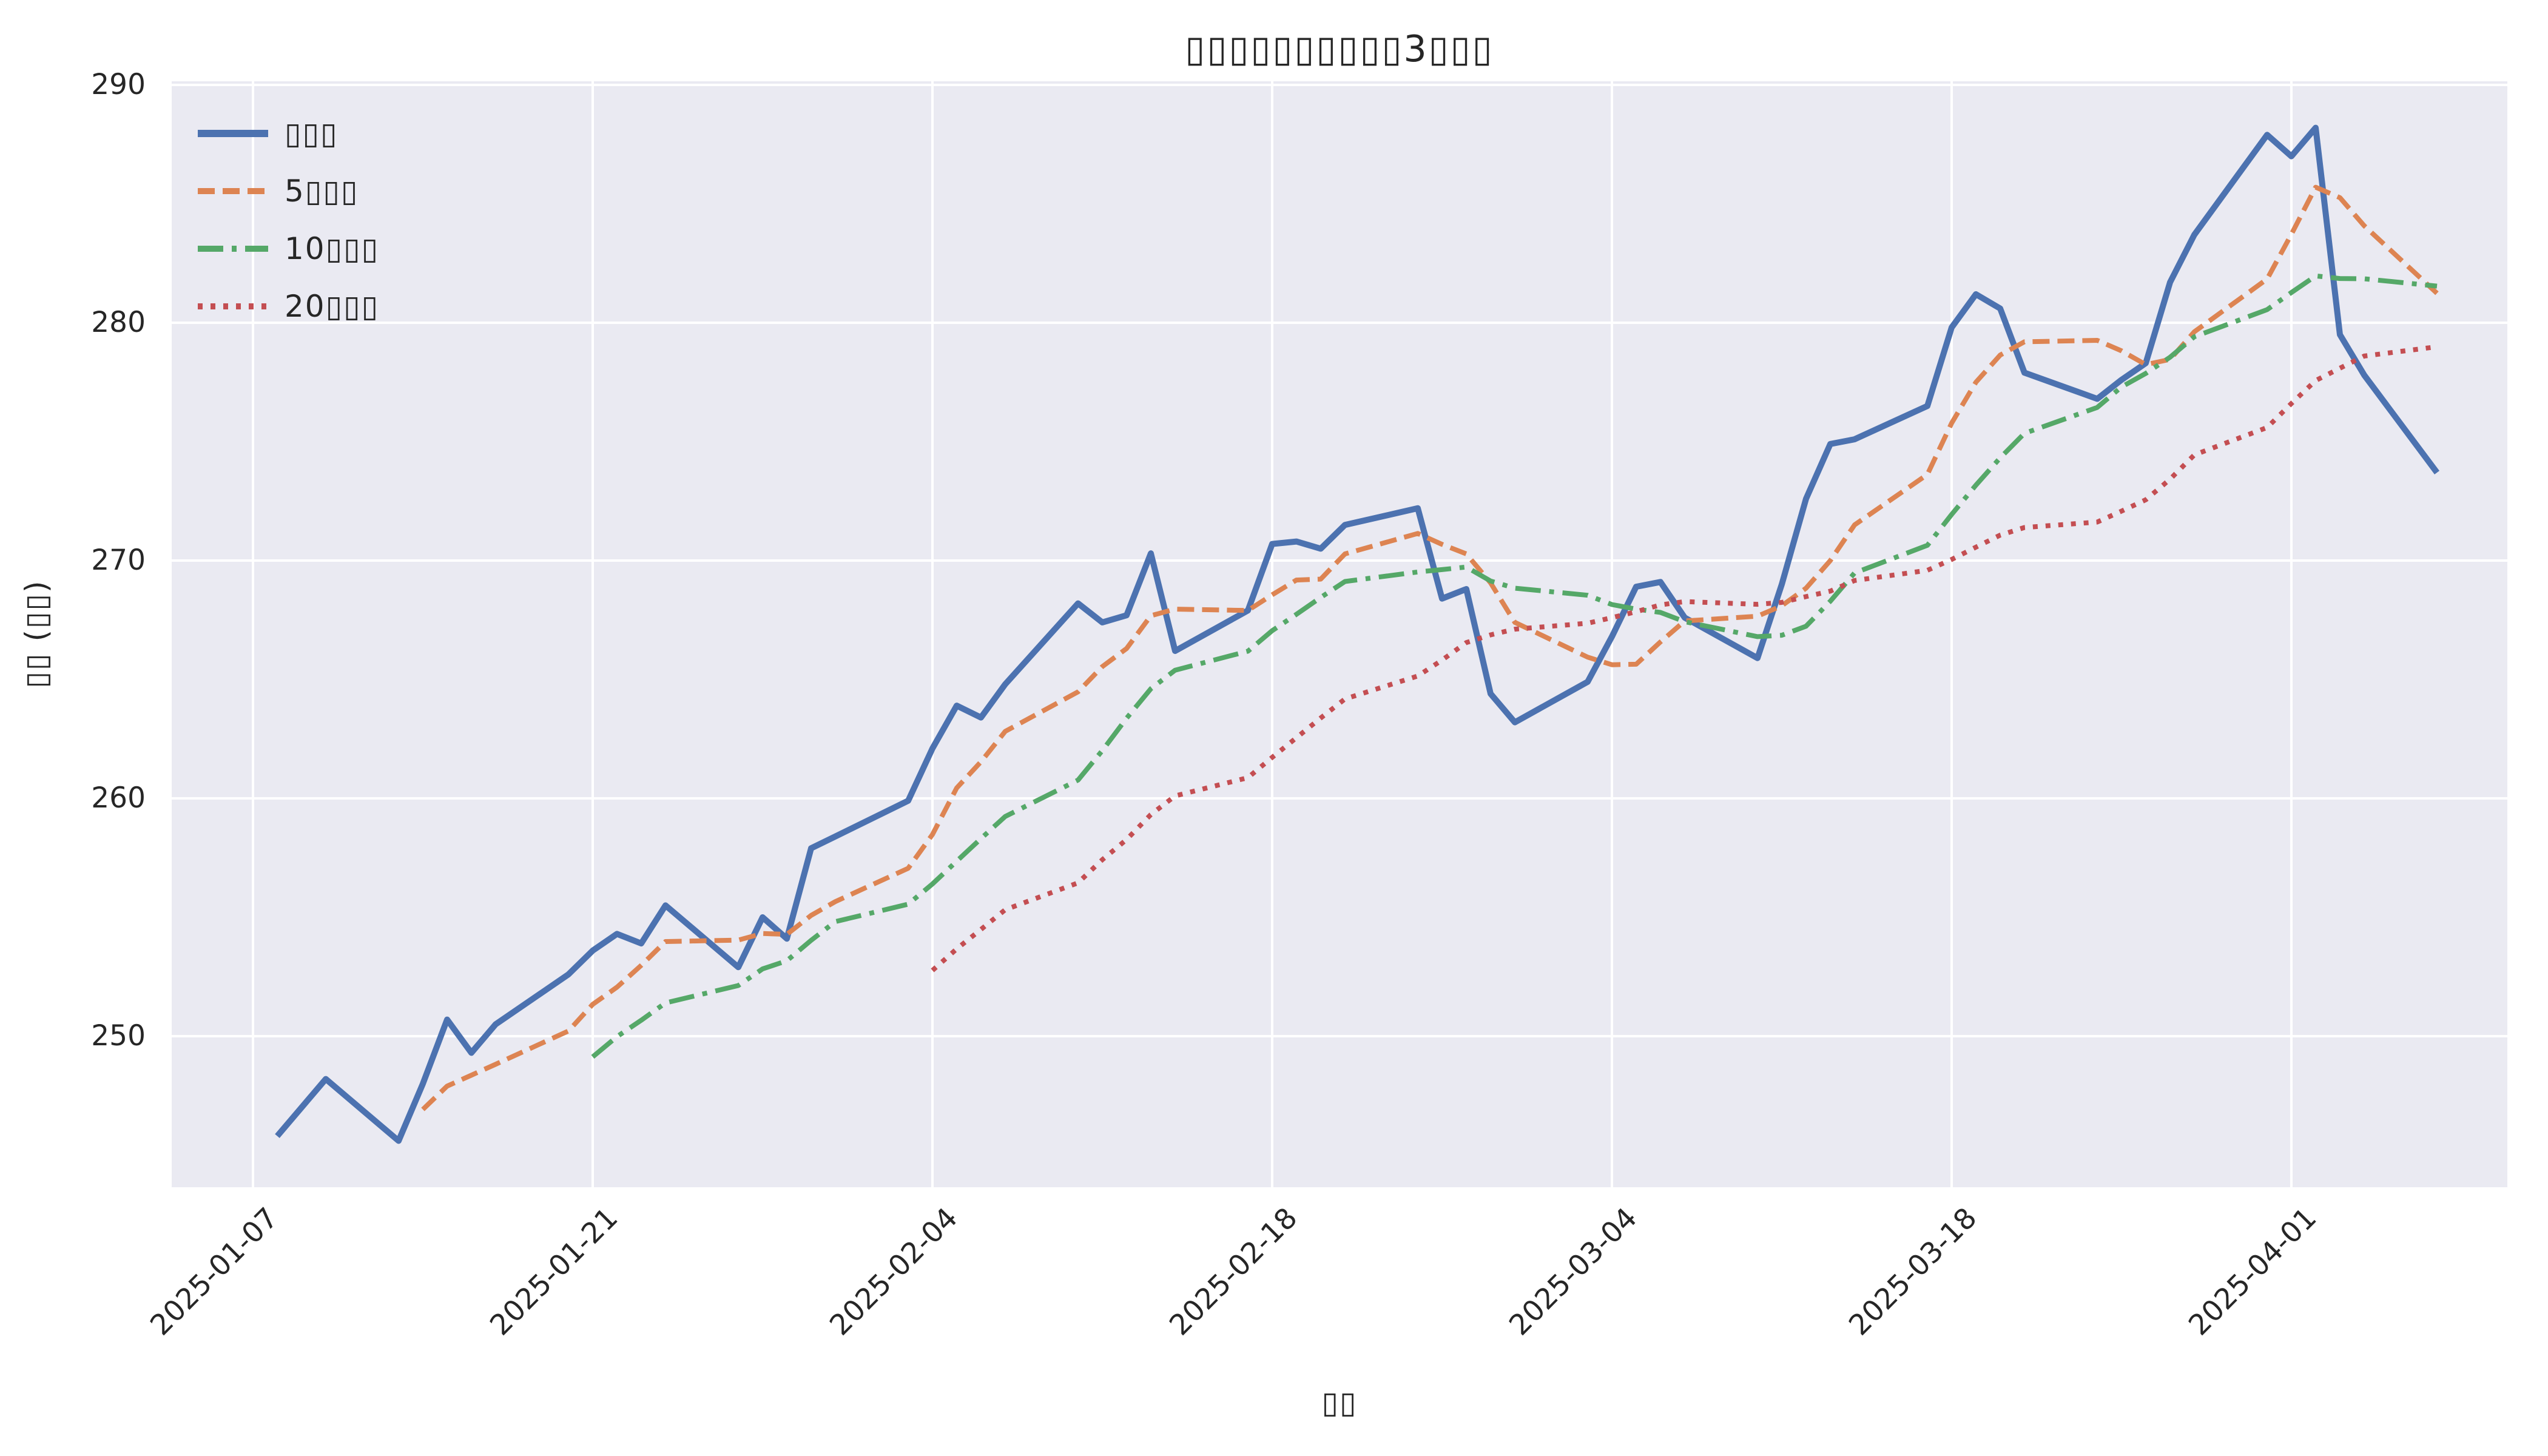  Describe the element at coordinates (332, 248) in the screenshot. I see `legend-label: 10▯▯▯` at that location.